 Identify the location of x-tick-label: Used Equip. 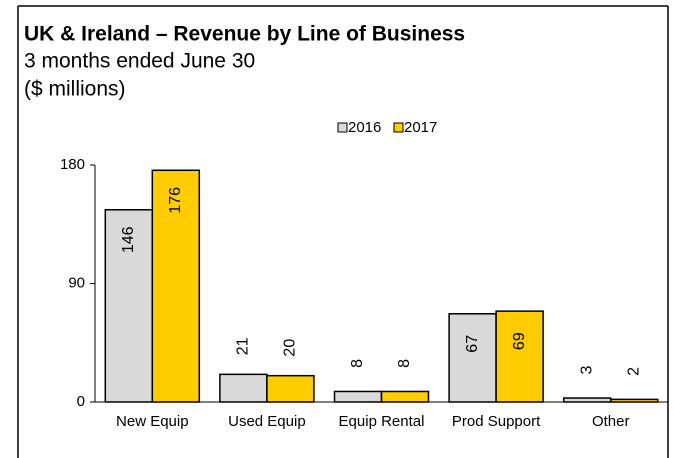
(267, 421).